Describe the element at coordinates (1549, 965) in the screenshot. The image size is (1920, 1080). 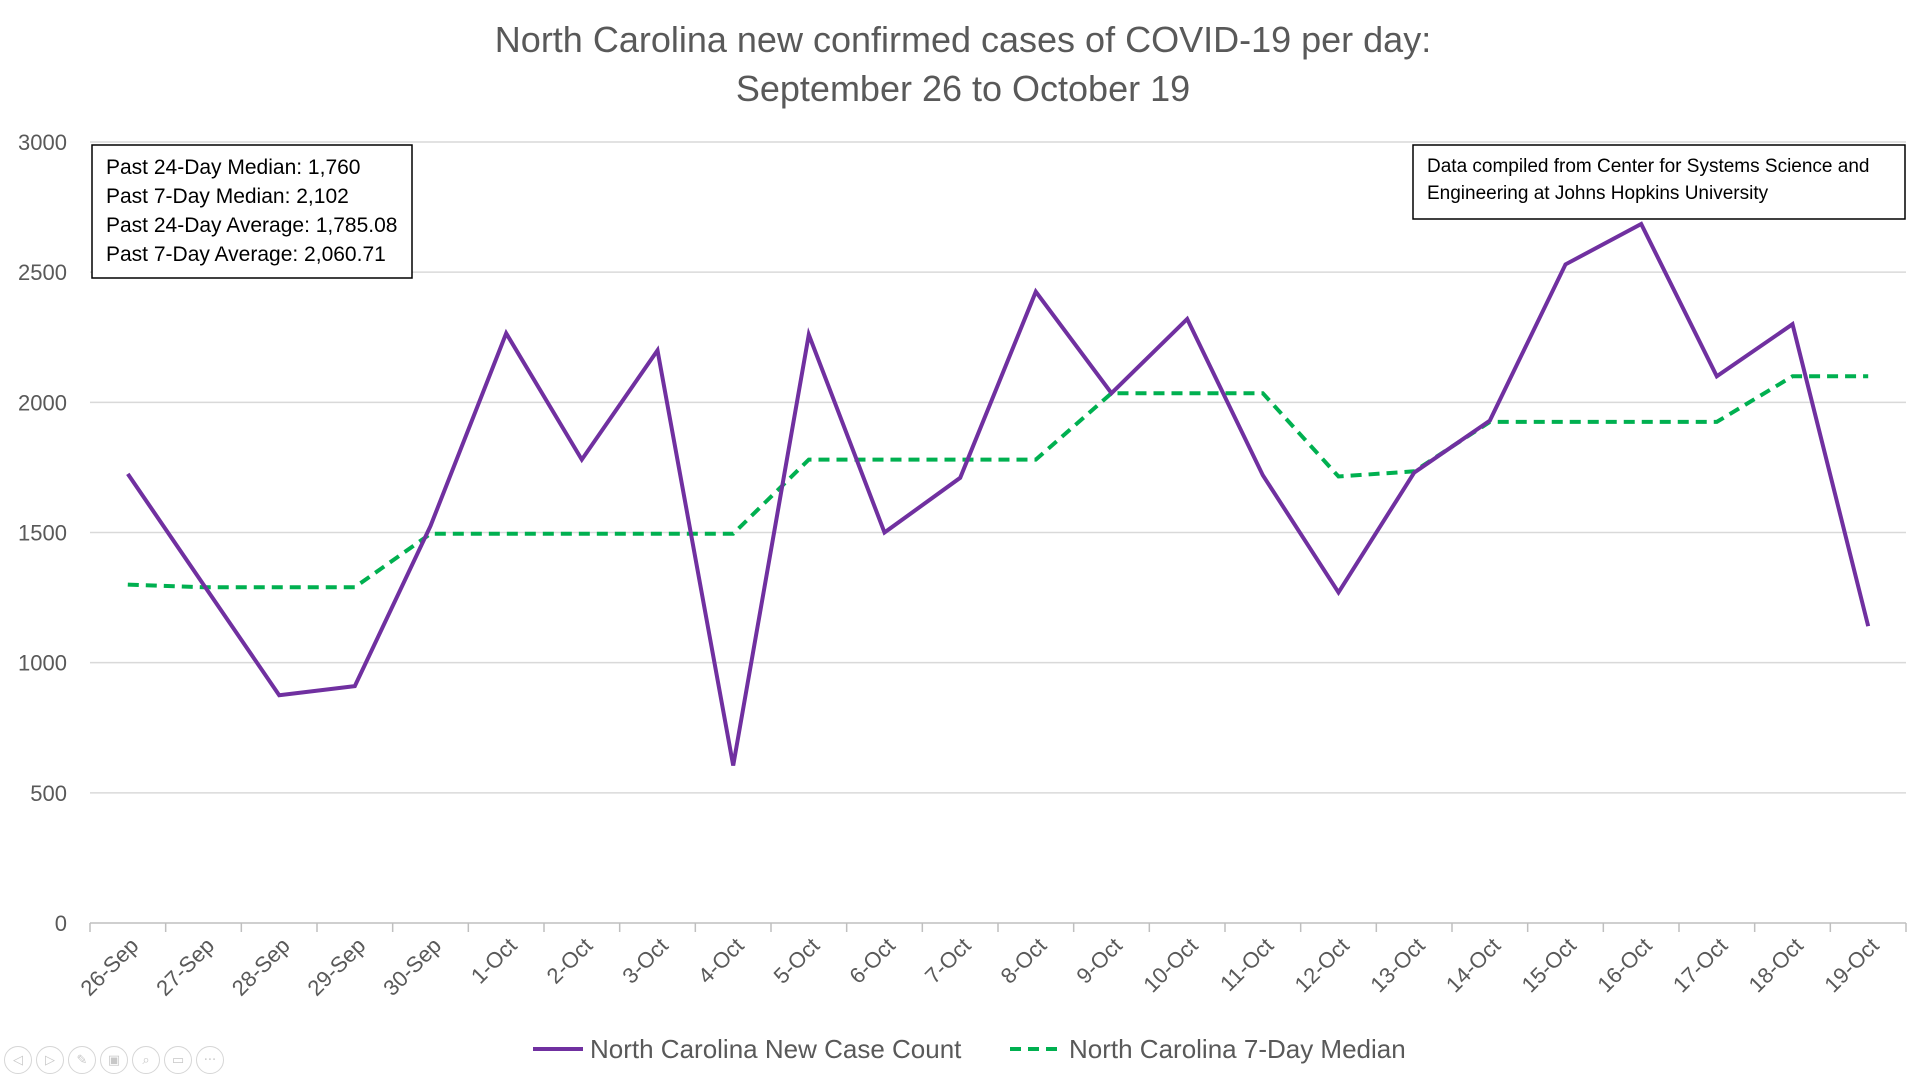
I see `x-tick-label: 15-Oct` at that location.